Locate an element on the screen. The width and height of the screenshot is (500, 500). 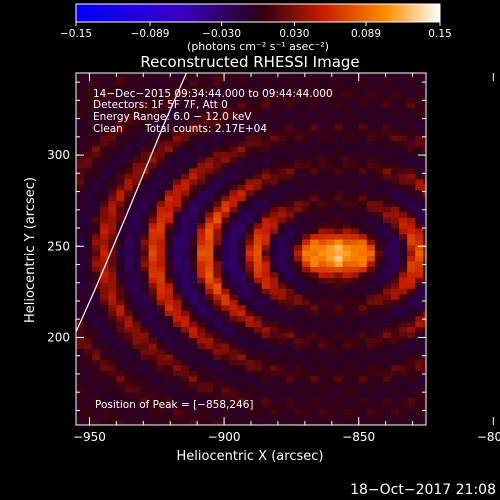
colorbar-tick-label: 0.030 is located at coordinates (294, 34).